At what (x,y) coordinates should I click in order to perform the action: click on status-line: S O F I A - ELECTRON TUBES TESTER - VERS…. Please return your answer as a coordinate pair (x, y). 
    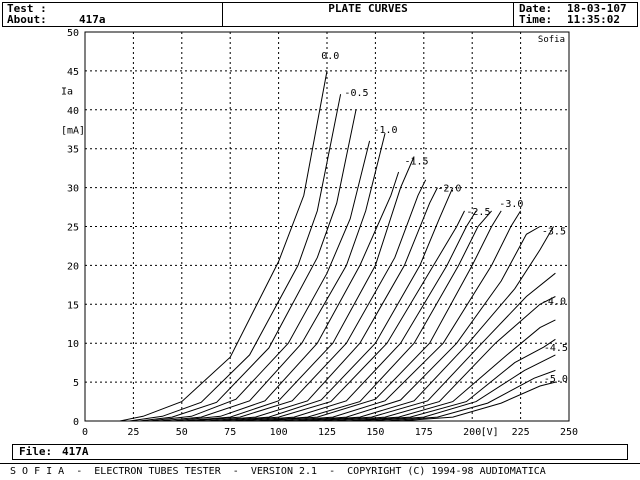
    Looking at the image, I should click on (278, 471).